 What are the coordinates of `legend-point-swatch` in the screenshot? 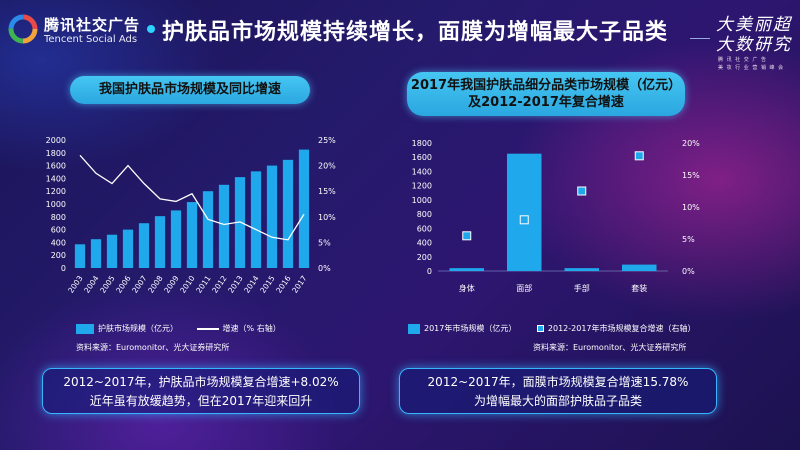 It's located at (540, 328).